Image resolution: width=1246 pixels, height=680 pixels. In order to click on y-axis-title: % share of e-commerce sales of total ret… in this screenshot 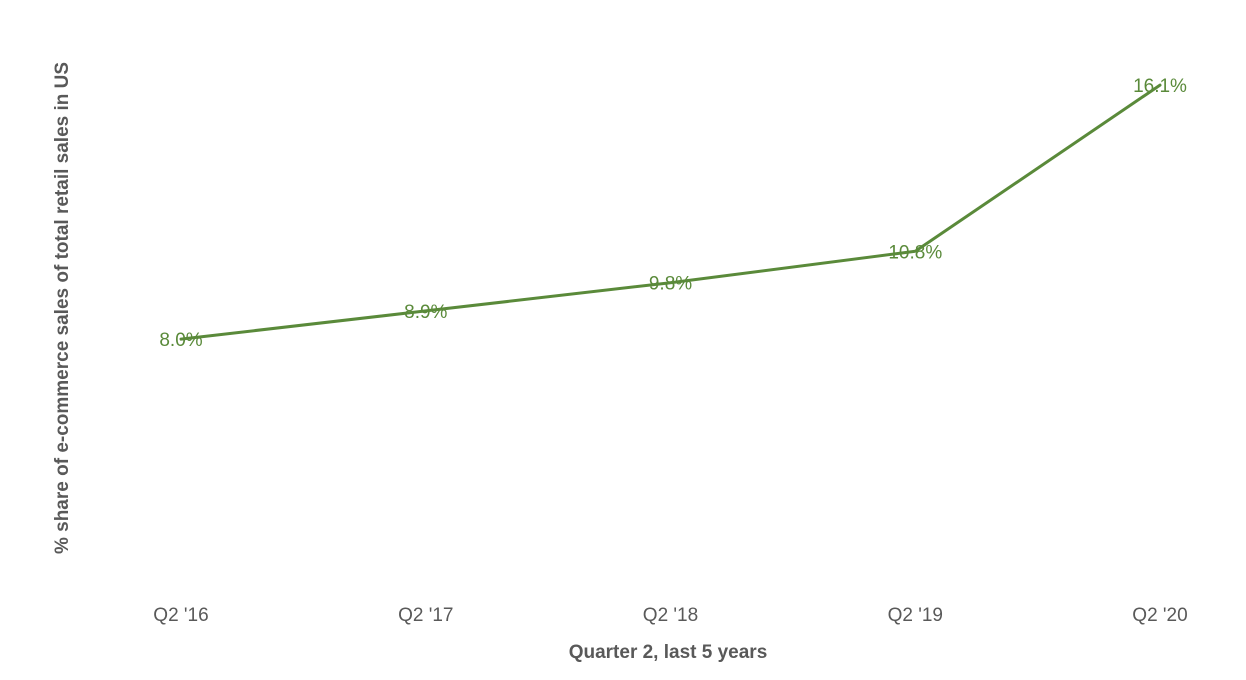, I will do `click(62, 308)`.